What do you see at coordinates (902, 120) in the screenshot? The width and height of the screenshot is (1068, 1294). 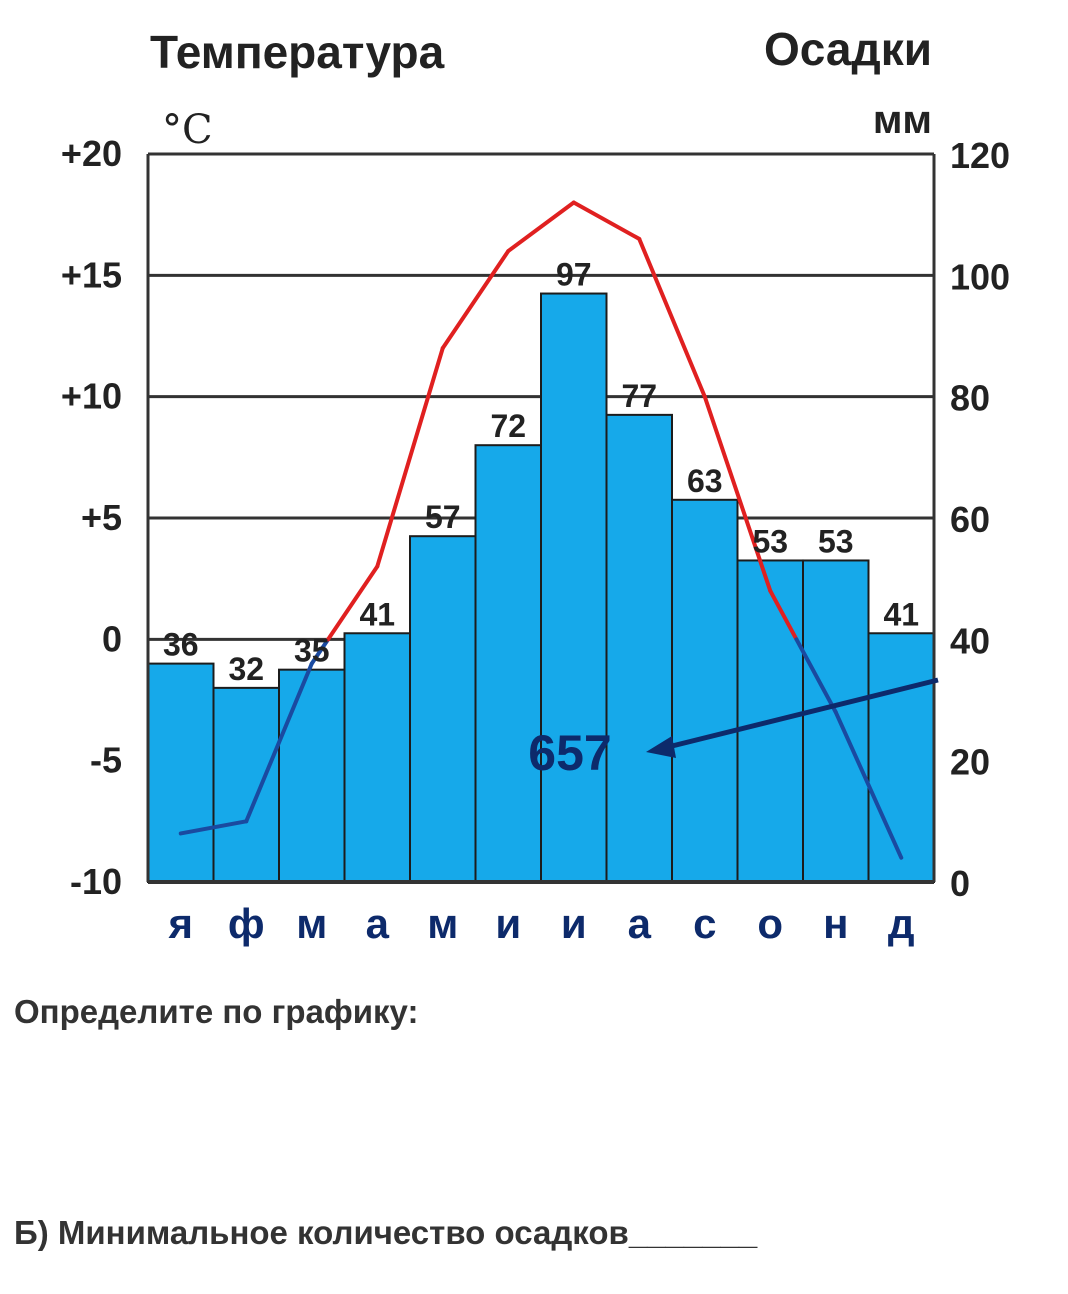 I see `precipitation-unit: мм` at bounding box center [902, 120].